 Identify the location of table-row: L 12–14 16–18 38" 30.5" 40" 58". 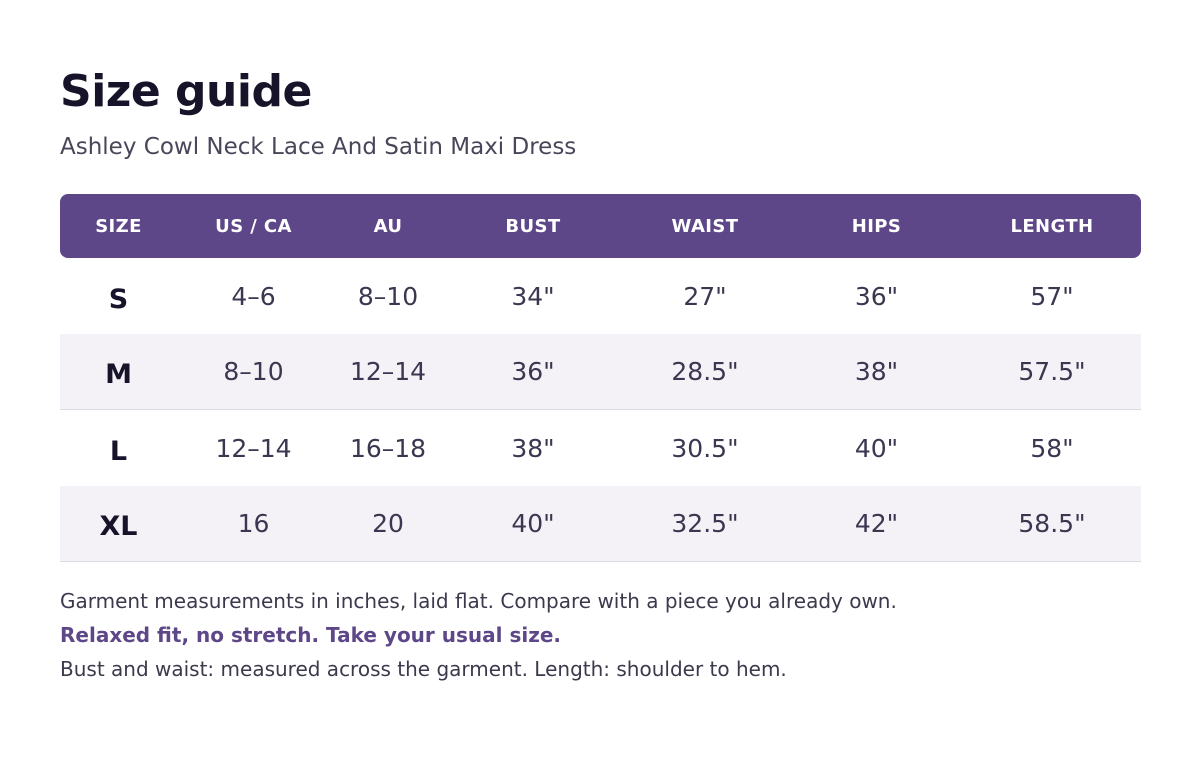
(600, 448).